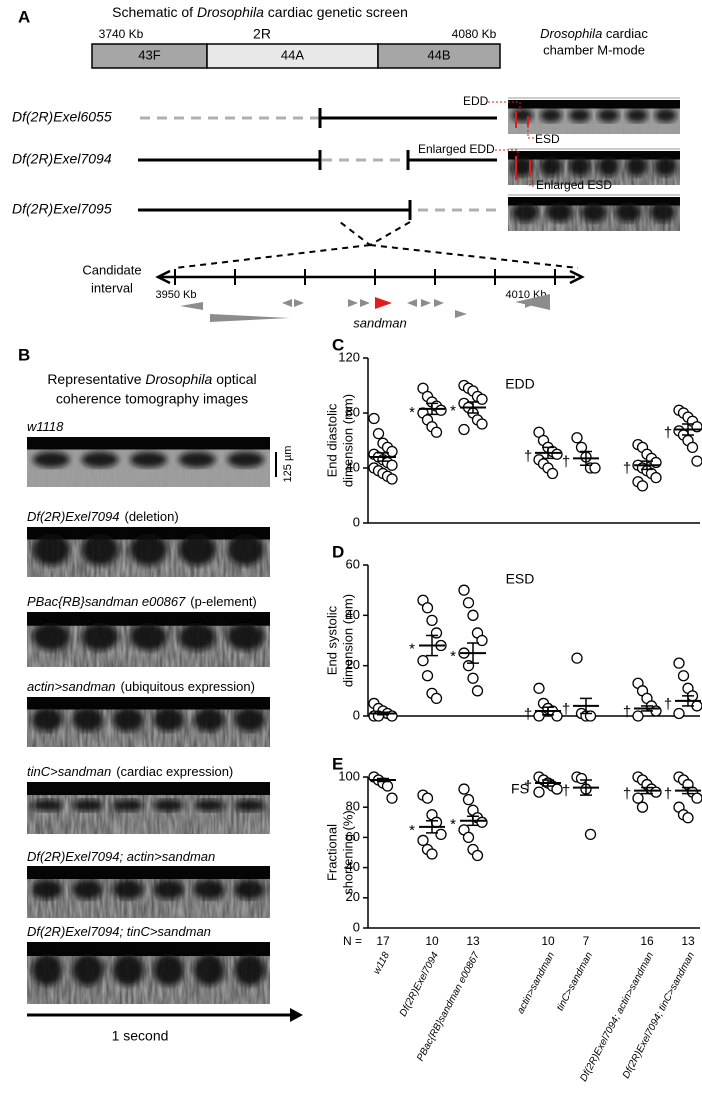 The image size is (702, 1093). Describe the element at coordinates (45, 426) in the screenshot. I see `genotype: w1118` at that location.